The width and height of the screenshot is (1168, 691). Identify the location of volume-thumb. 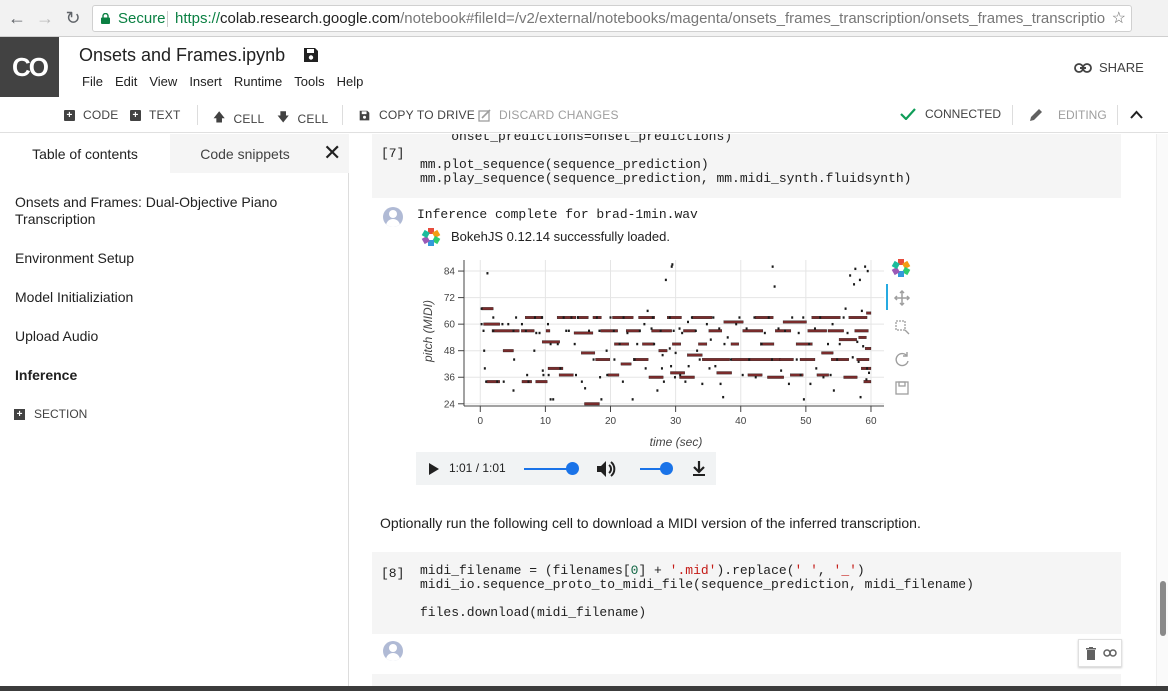
(666, 468).